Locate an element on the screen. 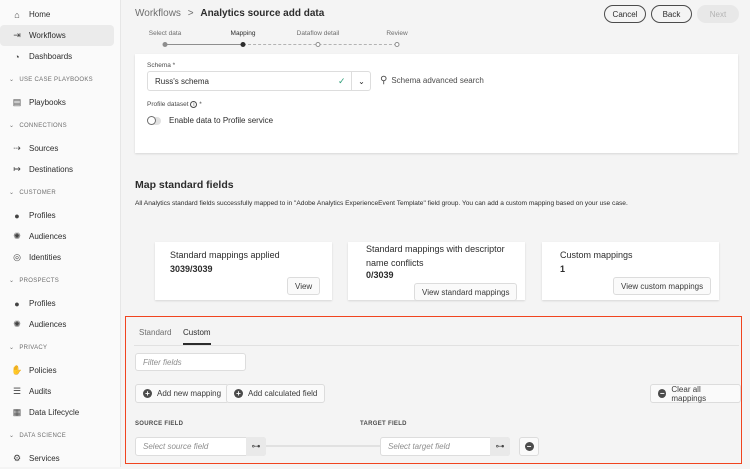  sidebar-item-policies: ✋ Policies is located at coordinates (57, 370).